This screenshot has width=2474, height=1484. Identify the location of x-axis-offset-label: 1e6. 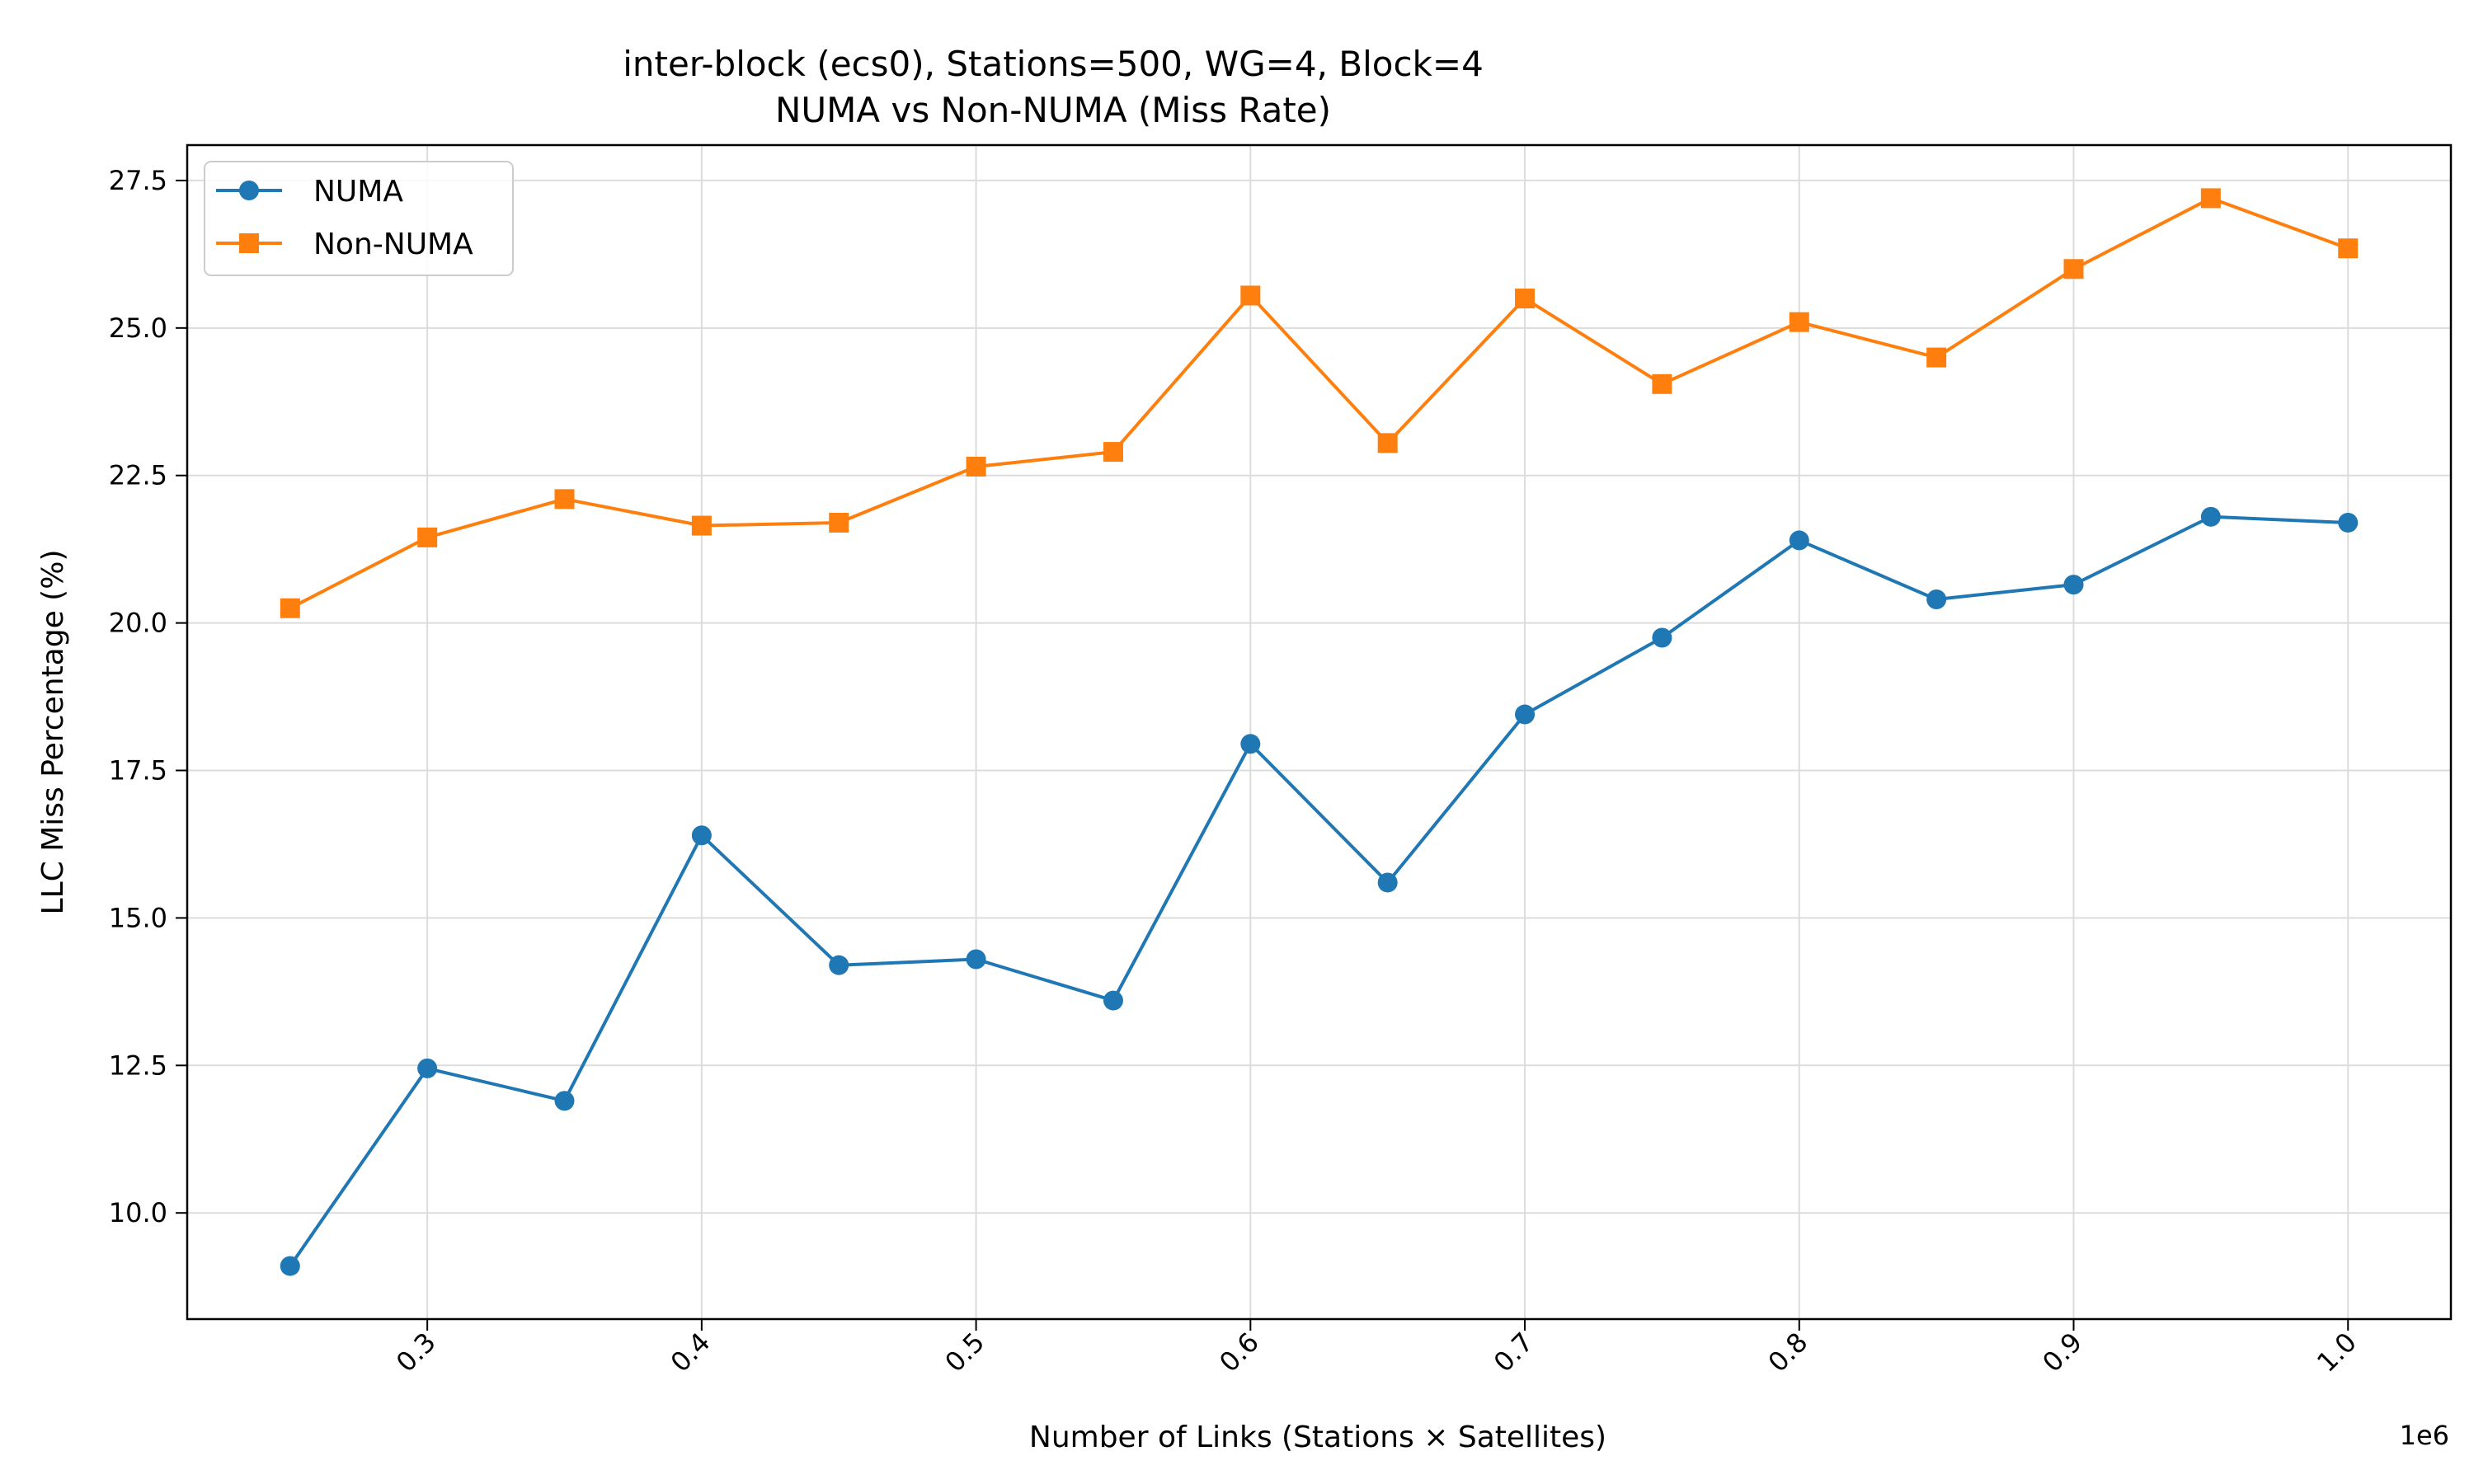
(2424, 1435).